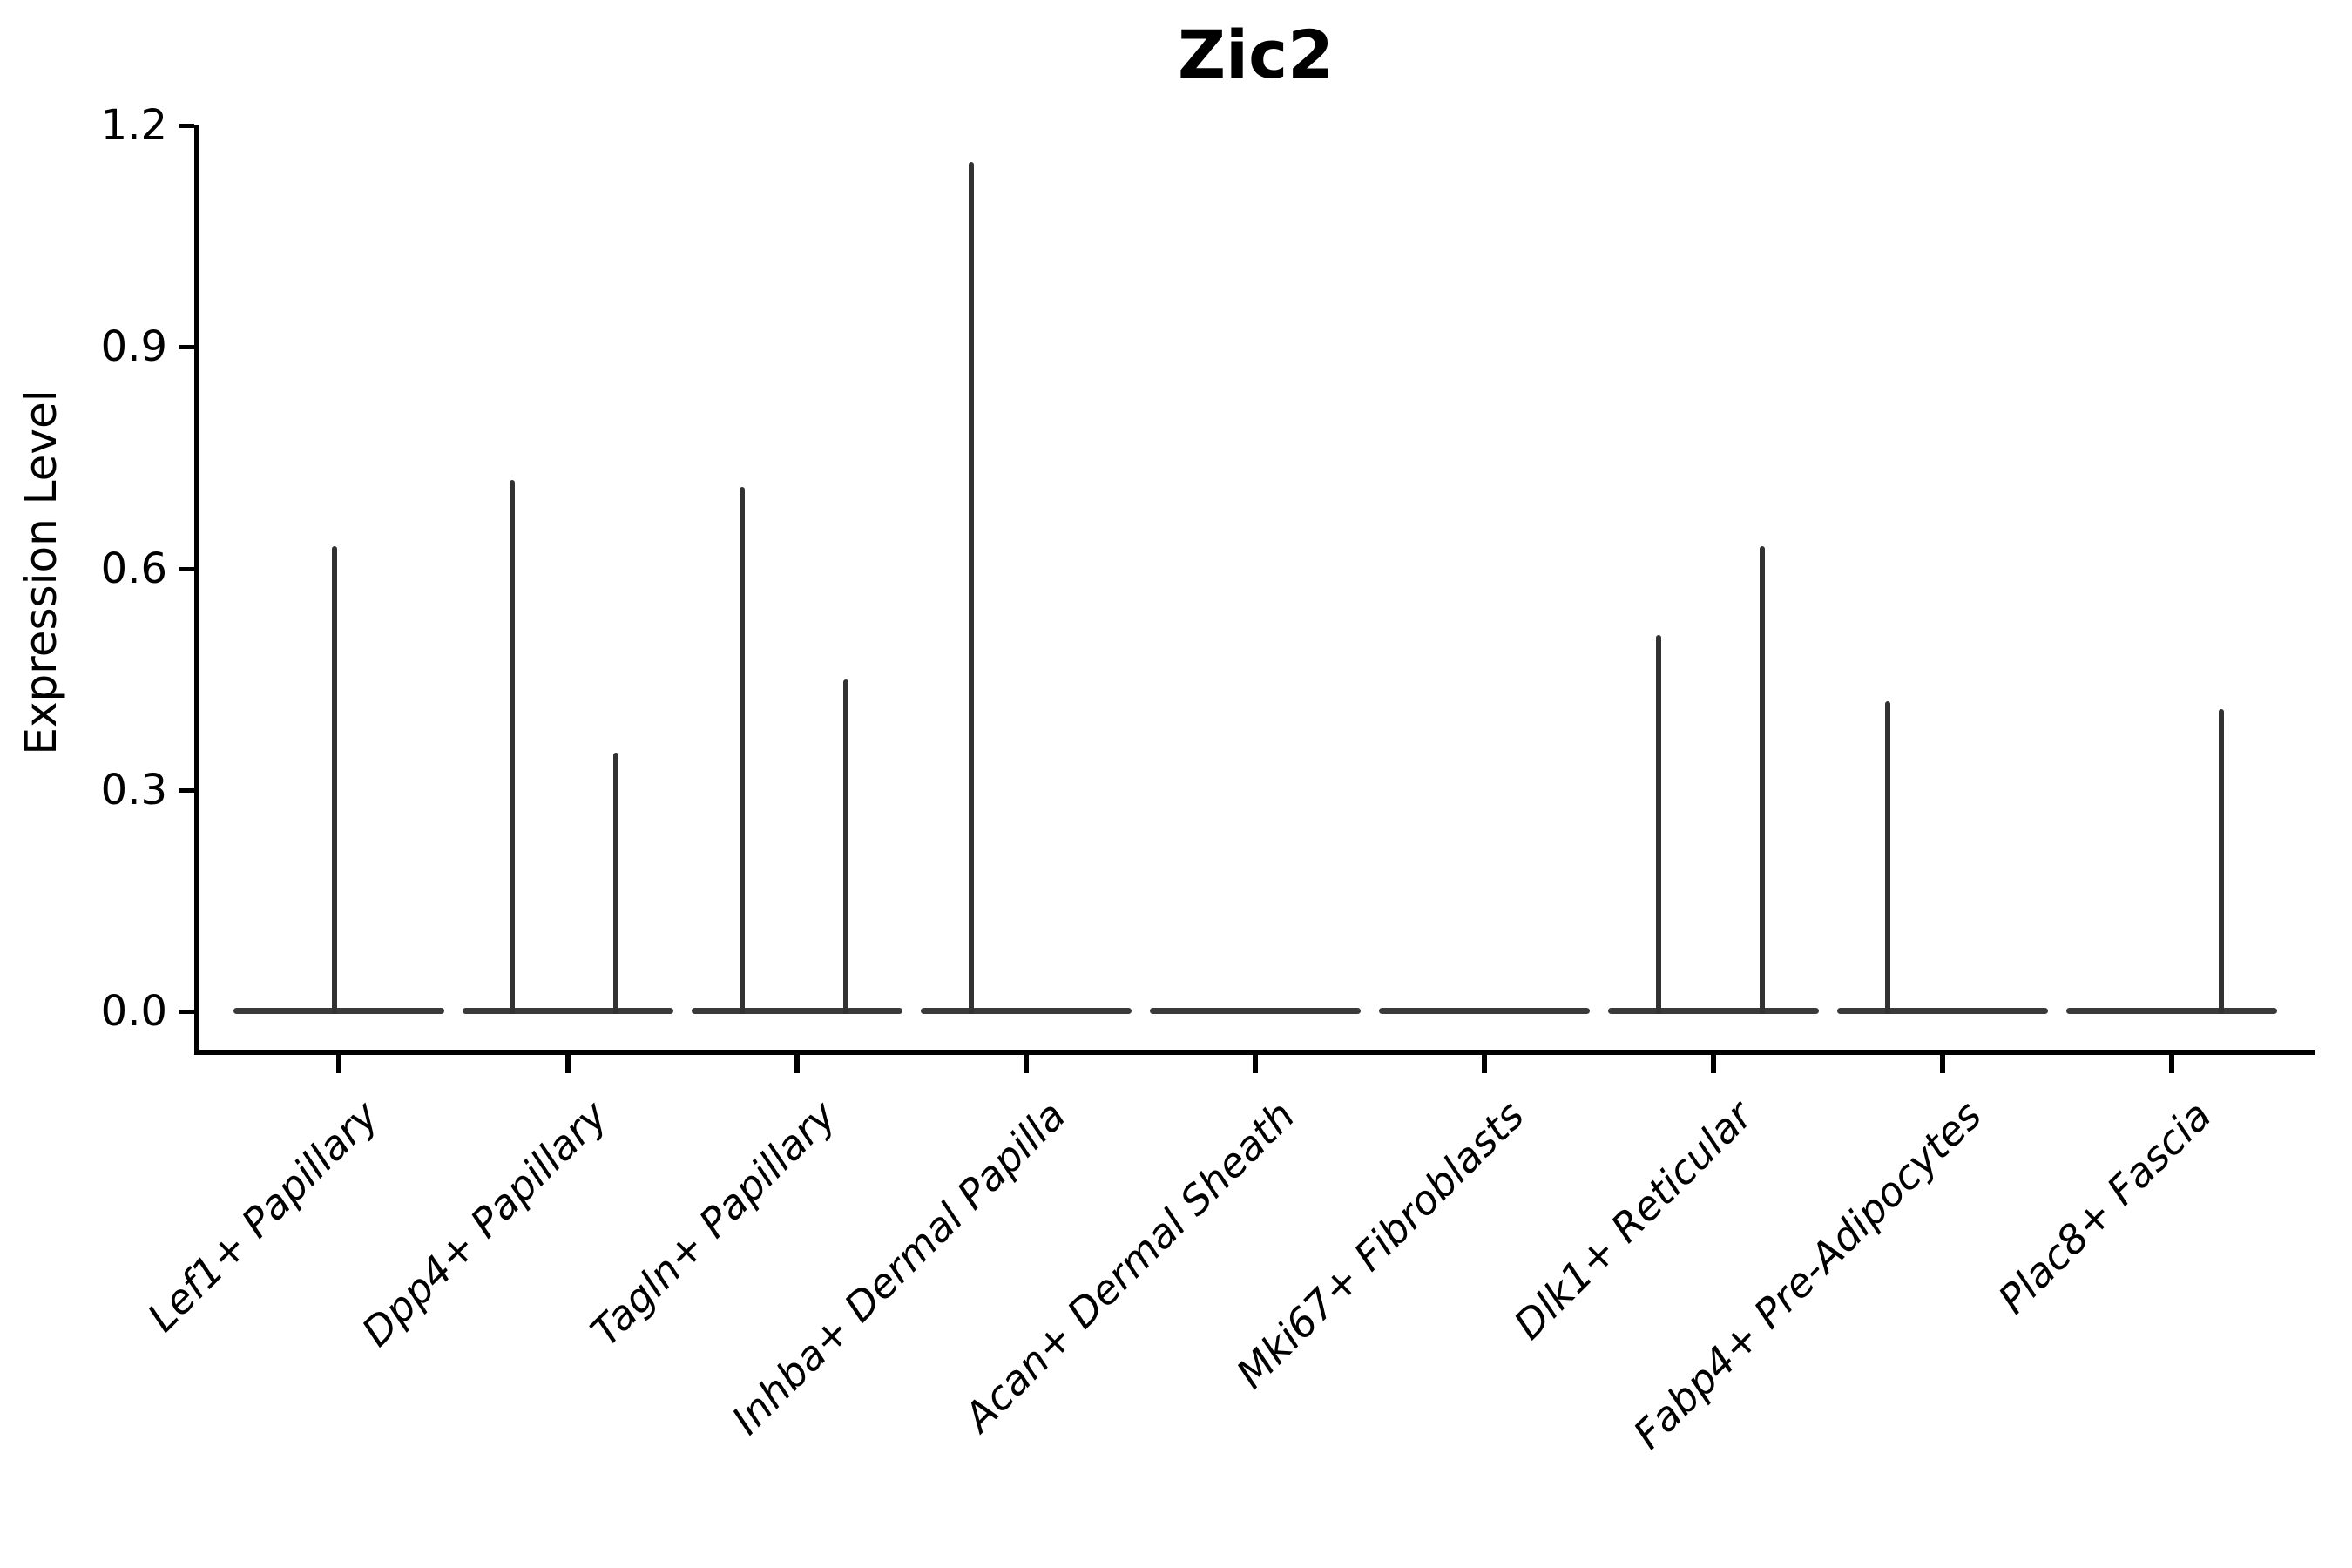 The image size is (2352, 1568). Describe the element at coordinates (485, 1223) in the screenshot. I see `x-axis-tick-label: Dpp4+ Papillary` at that location.